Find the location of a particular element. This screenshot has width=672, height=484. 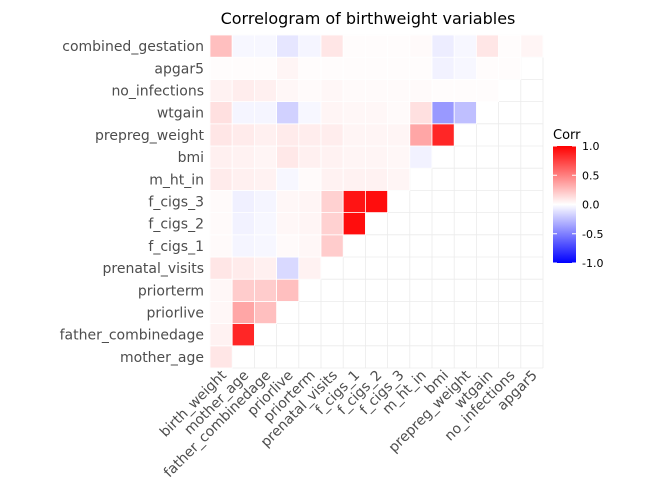

chart-title: Correlogram of birthweight variables is located at coordinates (368, 18).